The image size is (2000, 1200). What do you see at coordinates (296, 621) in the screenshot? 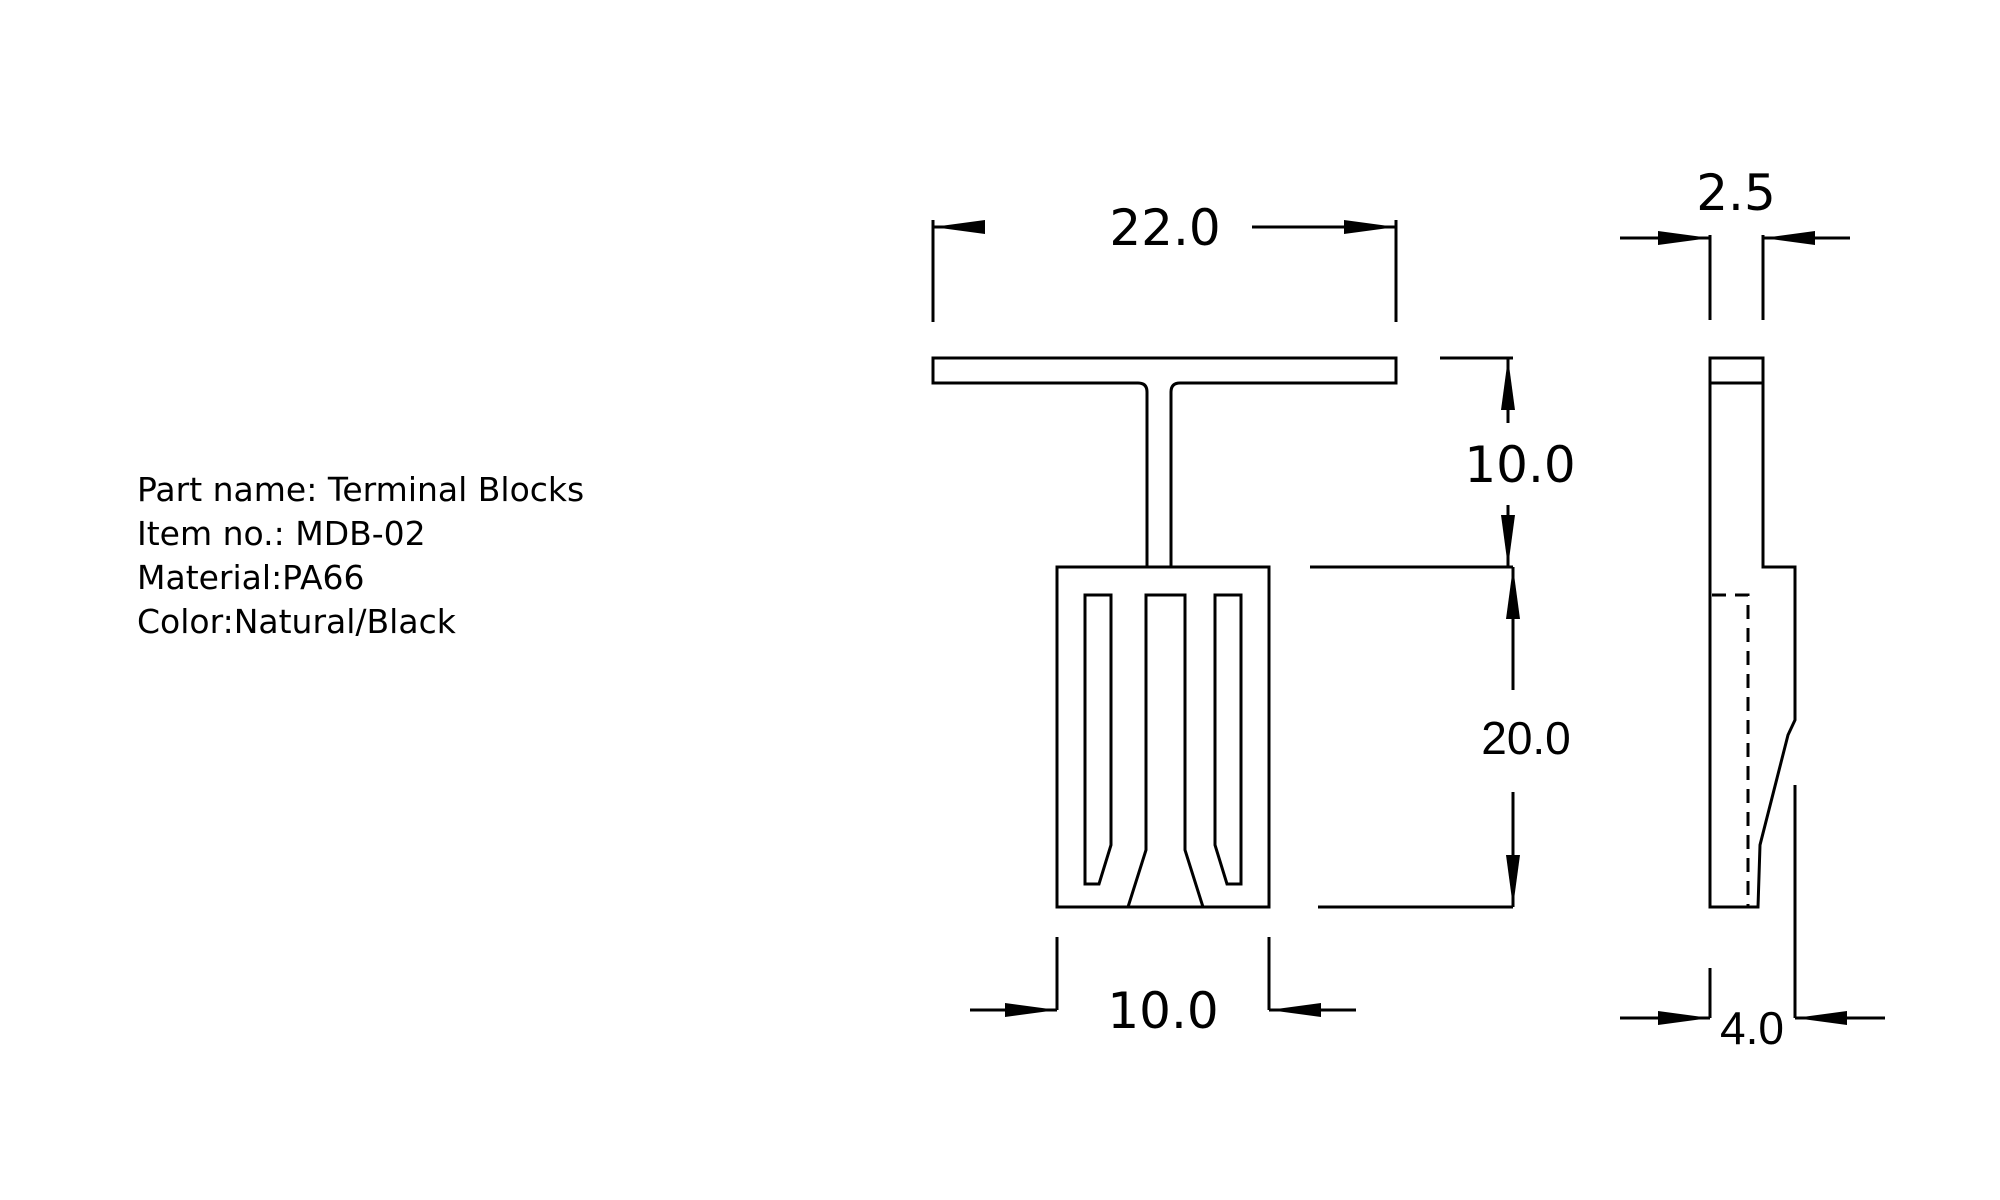
I see `color: Color:Natural/Black` at bounding box center [296, 621].